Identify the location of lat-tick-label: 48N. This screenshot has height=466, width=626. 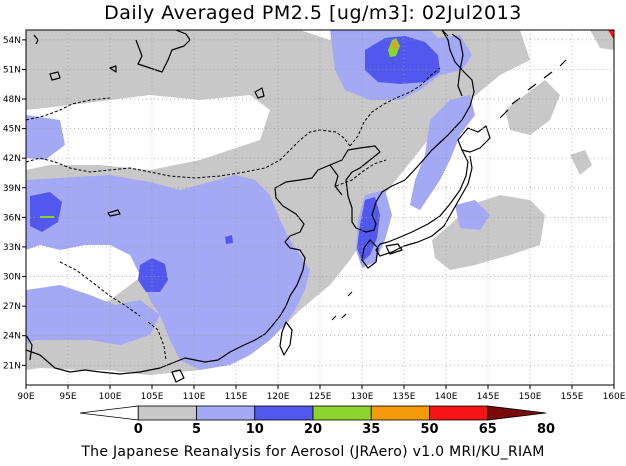
(12, 100).